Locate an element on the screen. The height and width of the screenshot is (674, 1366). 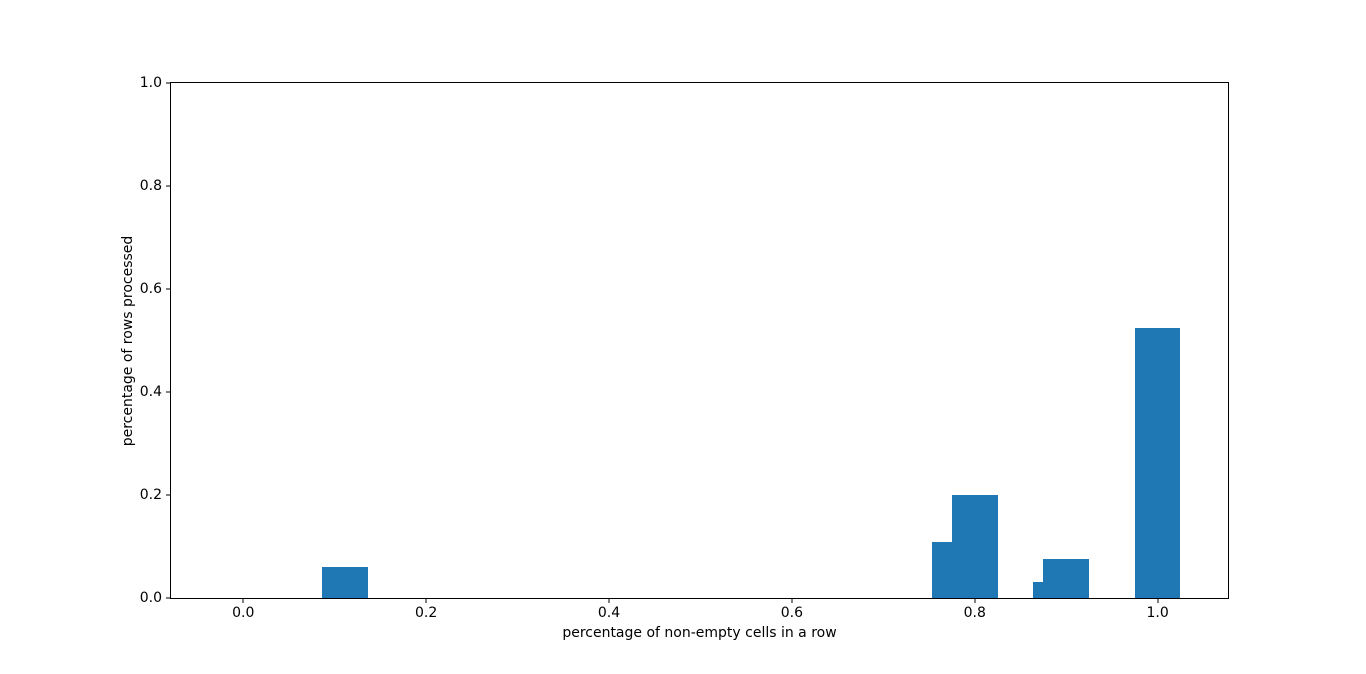
y-tick-label: 0.2 is located at coordinates (150, 495).